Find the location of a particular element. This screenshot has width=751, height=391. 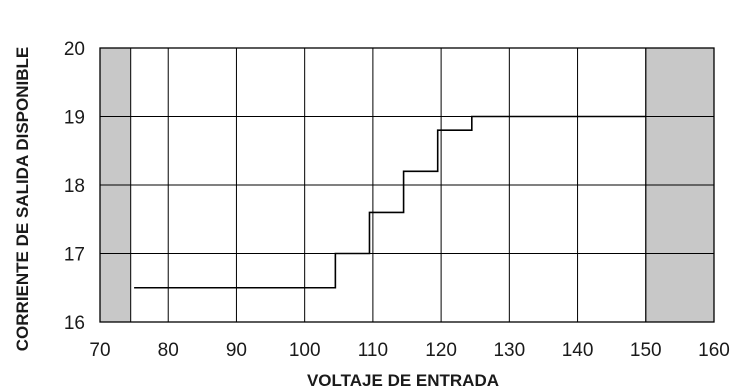

x-tick-label-120: 120 is located at coordinates (441, 350).